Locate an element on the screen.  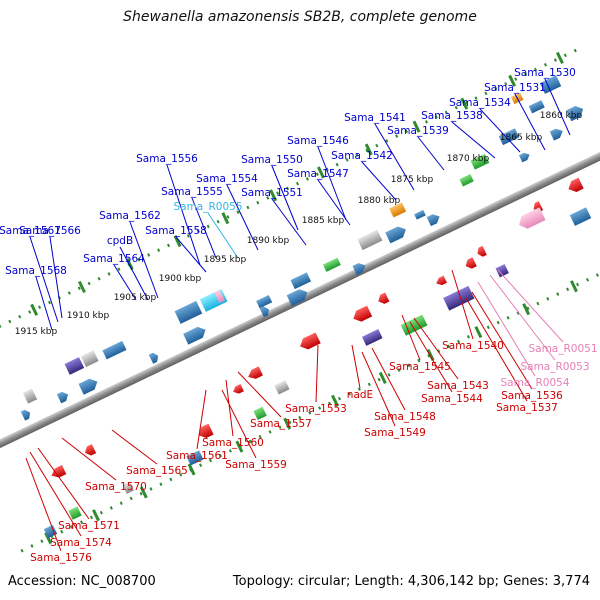
gene-label-reverse: Sama_1570 is located at coordinates (116, 487).